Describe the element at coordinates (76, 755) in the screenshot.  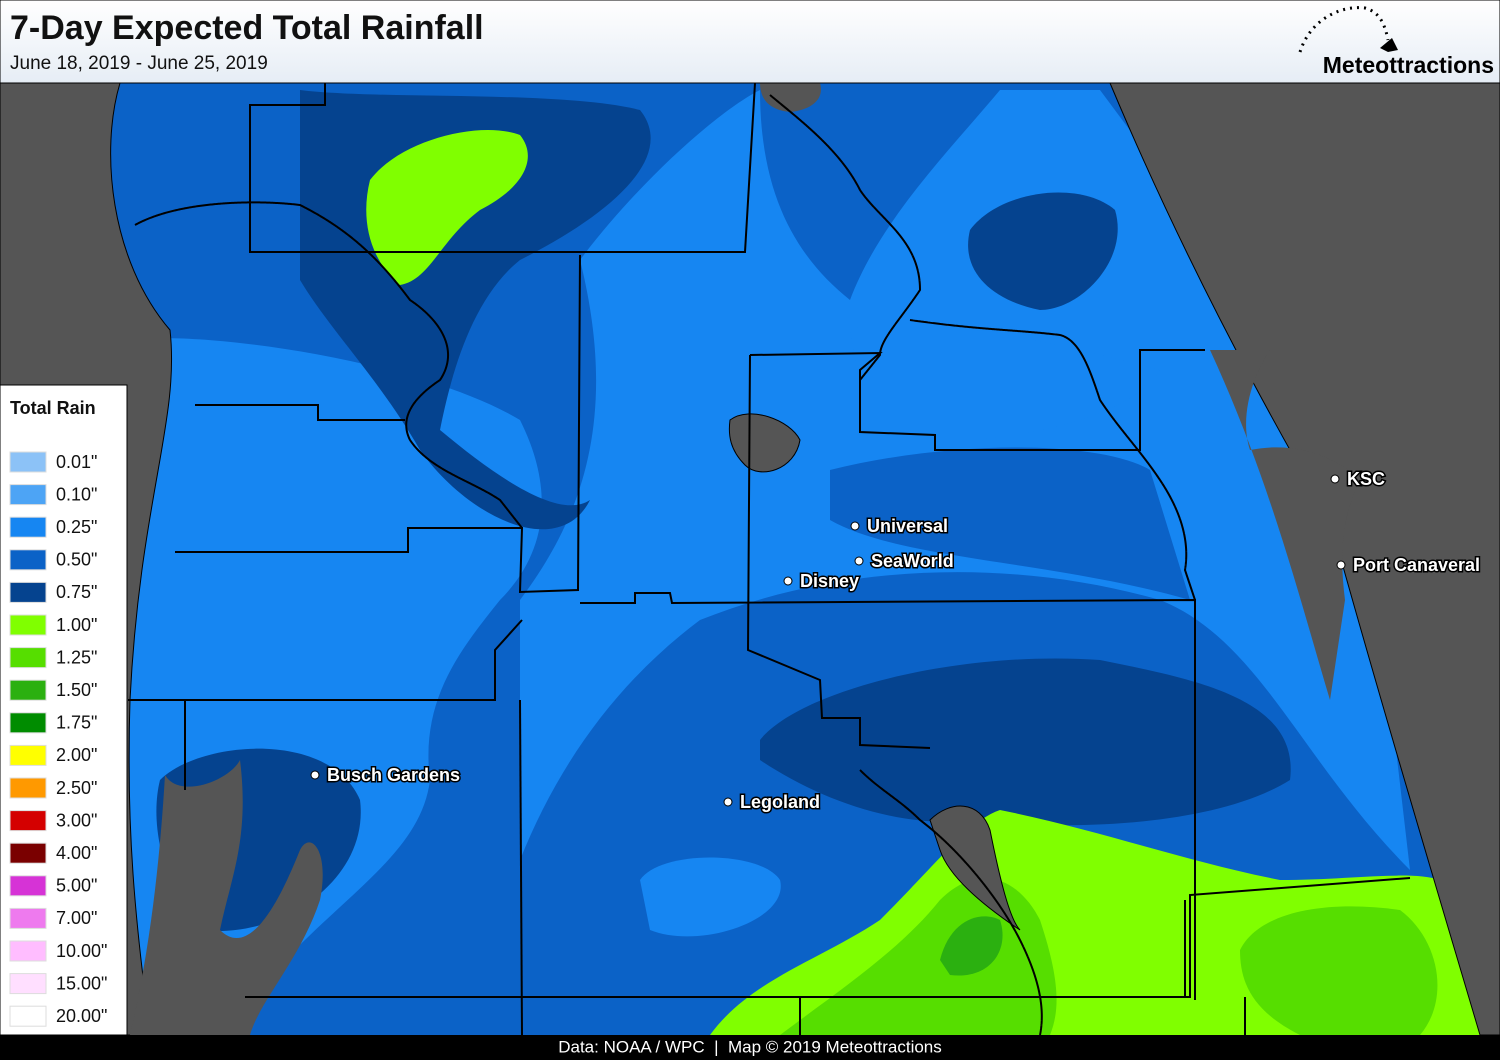
I see `legend-label: 2.00"` at that location.